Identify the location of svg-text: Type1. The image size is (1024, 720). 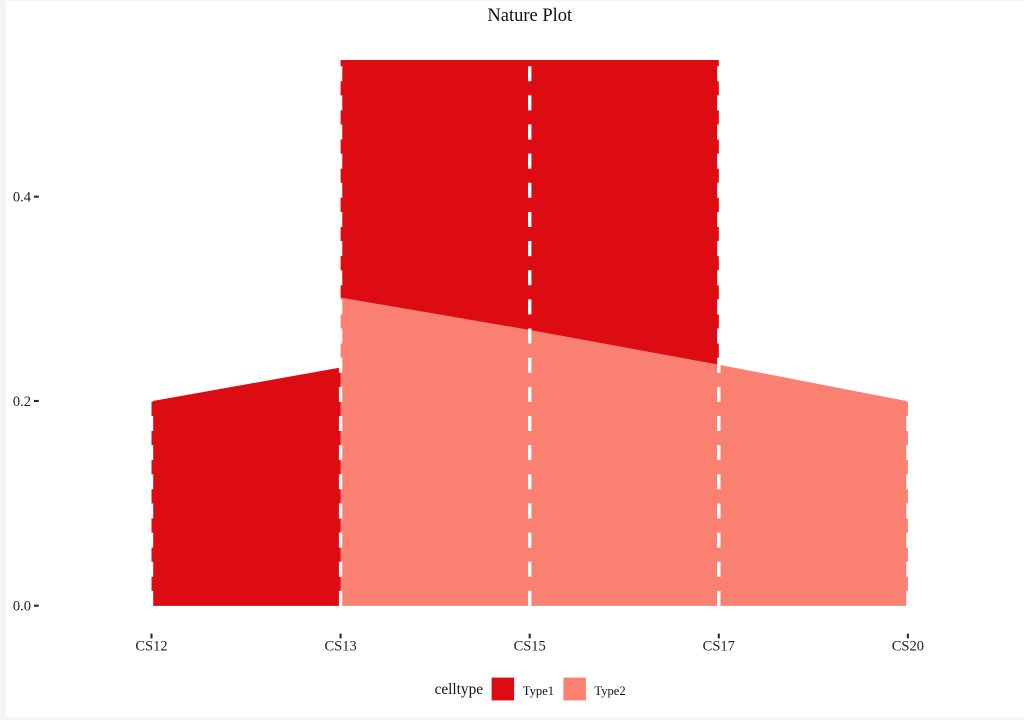
(538, 691).